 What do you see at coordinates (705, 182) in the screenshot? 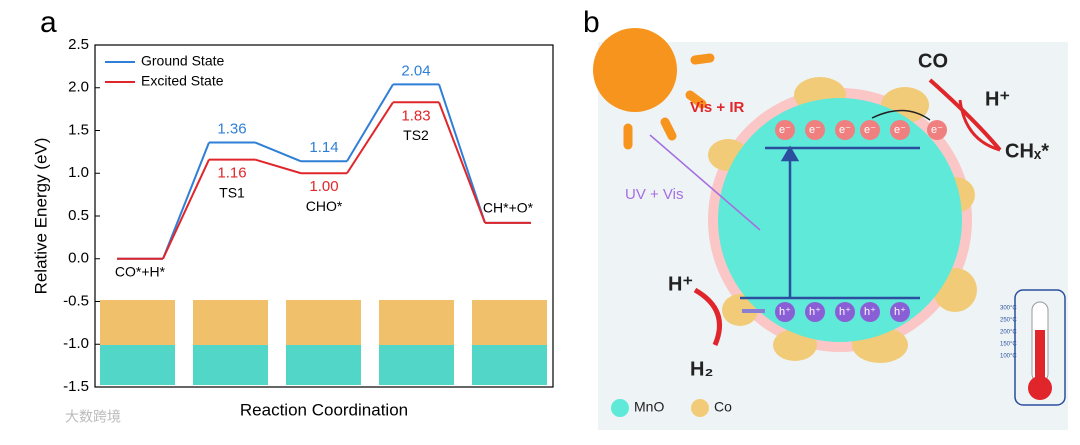
I see `uv-ray` at bounding box center [705, 182].